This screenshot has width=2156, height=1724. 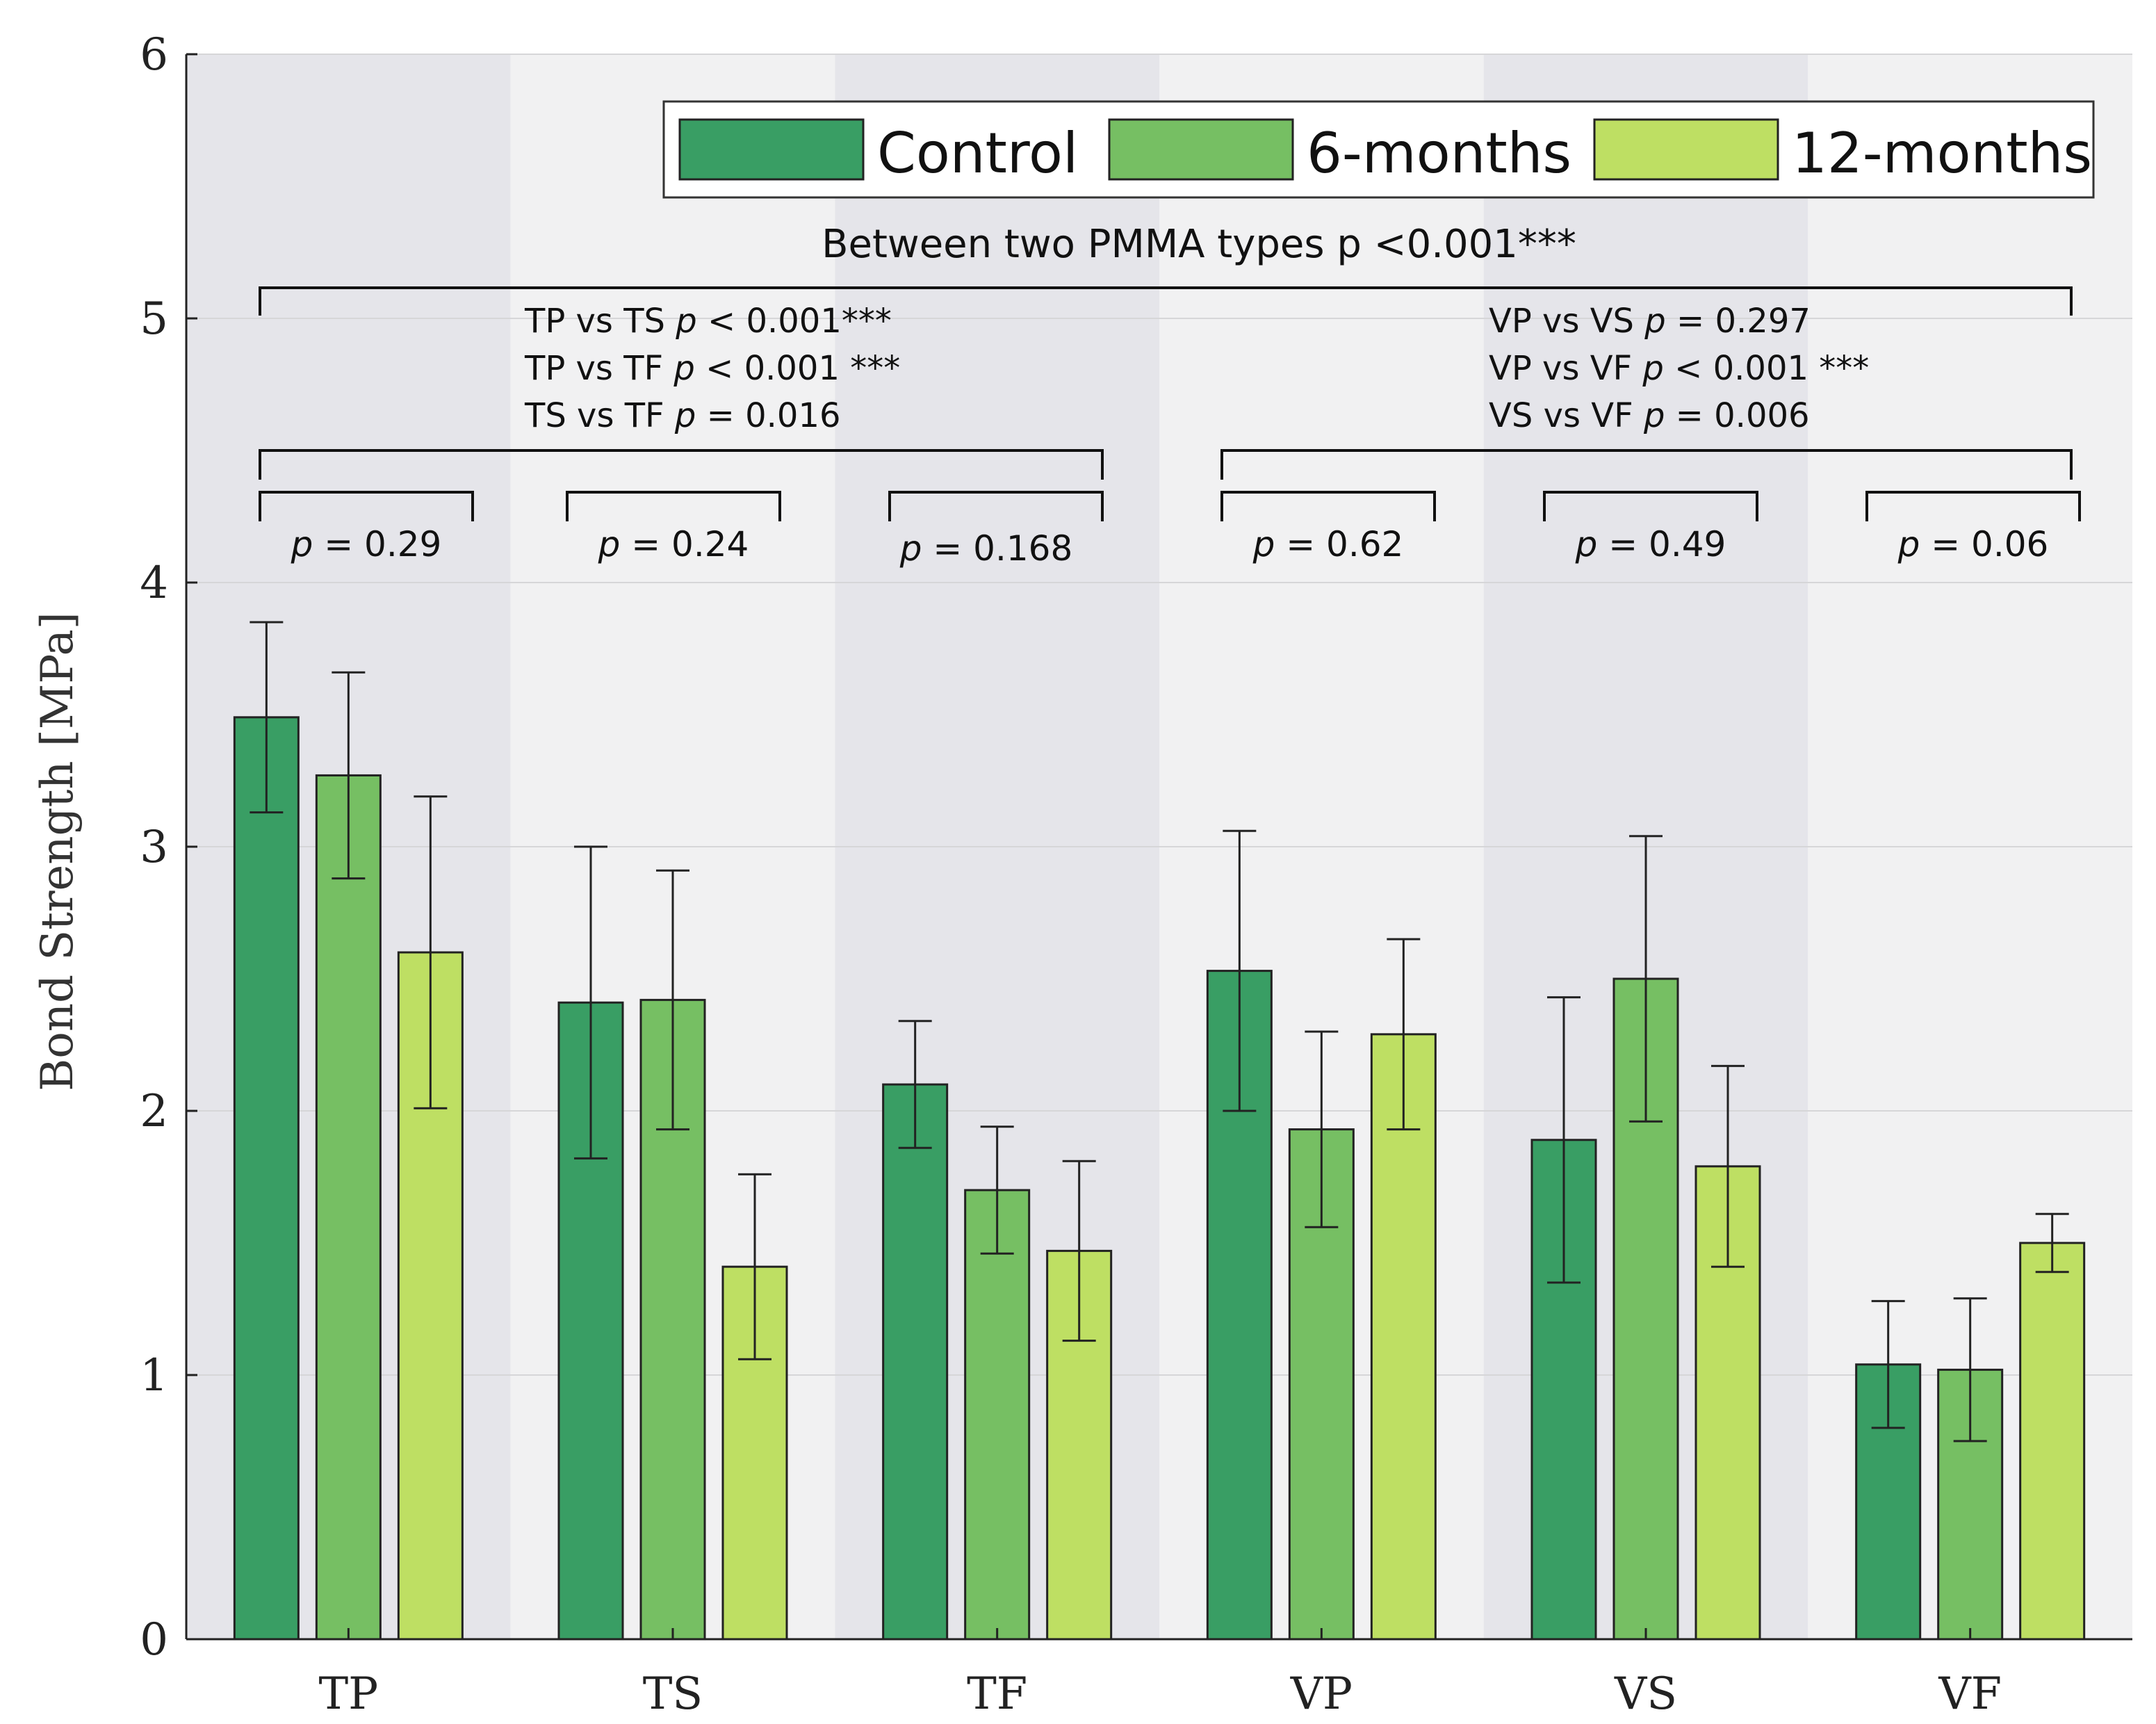 I want to click on y-tick-label-5: 5, so click(x=154, y=319).